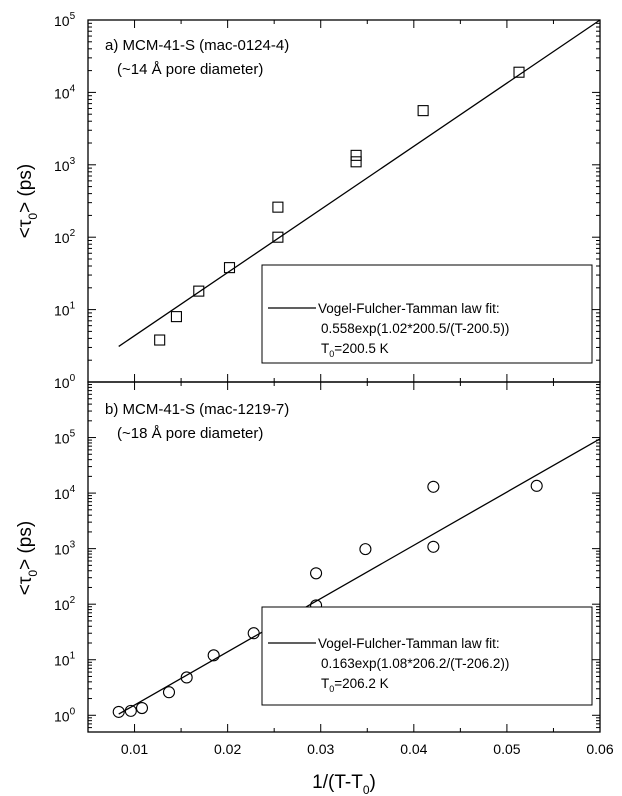  What do you see at coordinates (25, 188) in the screenshot?
I see `panel-a-ylabel-rest: > (ps)` at bounding box center [25, 188].